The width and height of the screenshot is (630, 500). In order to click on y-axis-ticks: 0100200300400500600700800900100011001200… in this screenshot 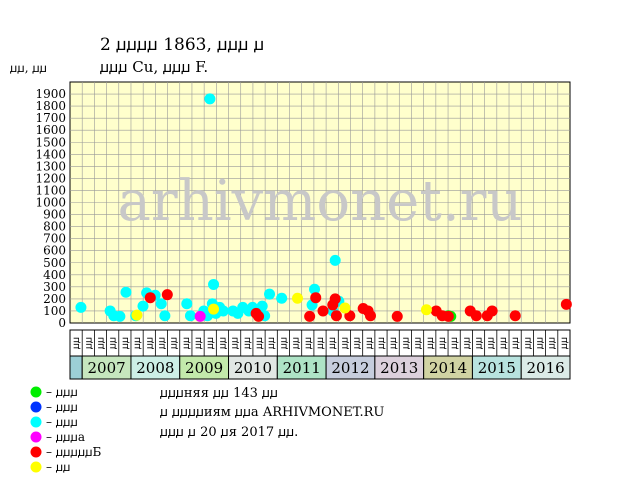, I will do `click(50, 208)`.